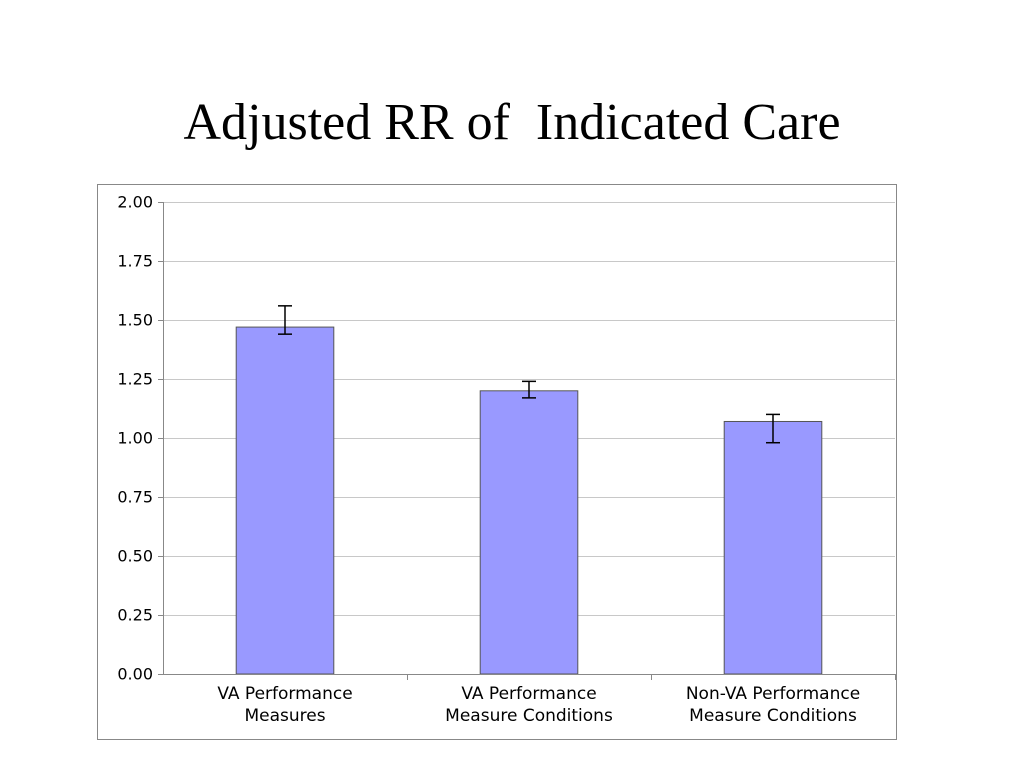 The width and height of the screenshot is (1024, 768). What do you see at coordinates (135, 615) in the screenshot?
I see `y-tick-label: 0.25` at bounding box center [135, 615].